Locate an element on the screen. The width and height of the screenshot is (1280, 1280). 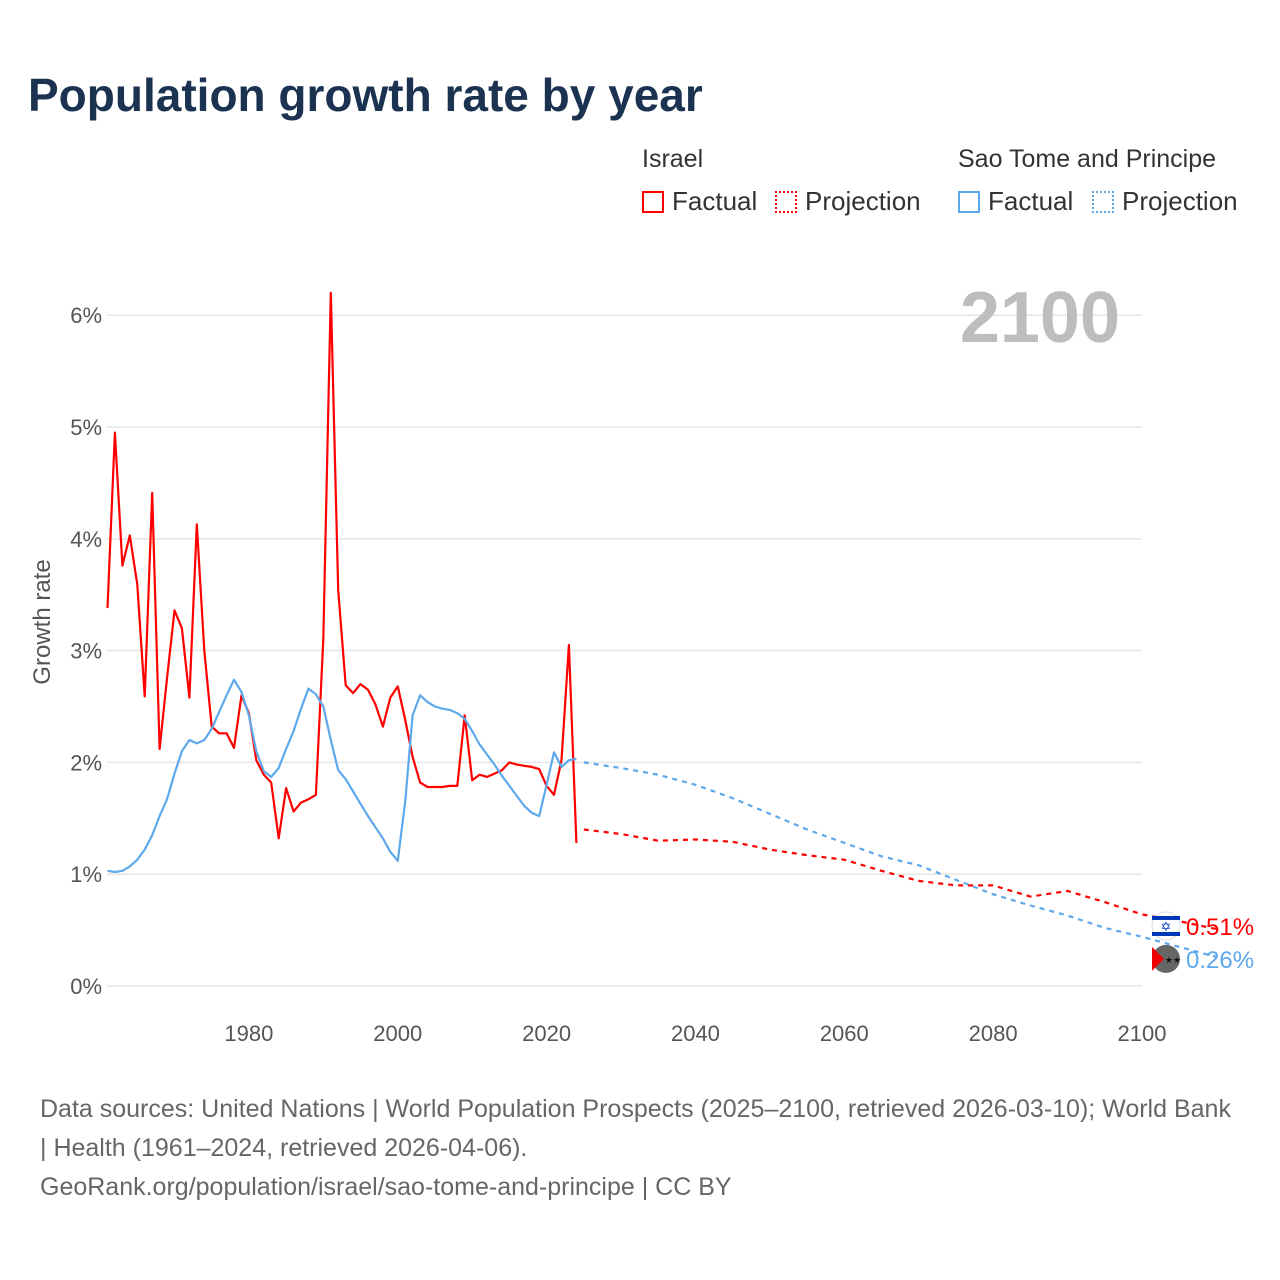
page-title: Population growth rate by year is located at coordinates (365, 95).